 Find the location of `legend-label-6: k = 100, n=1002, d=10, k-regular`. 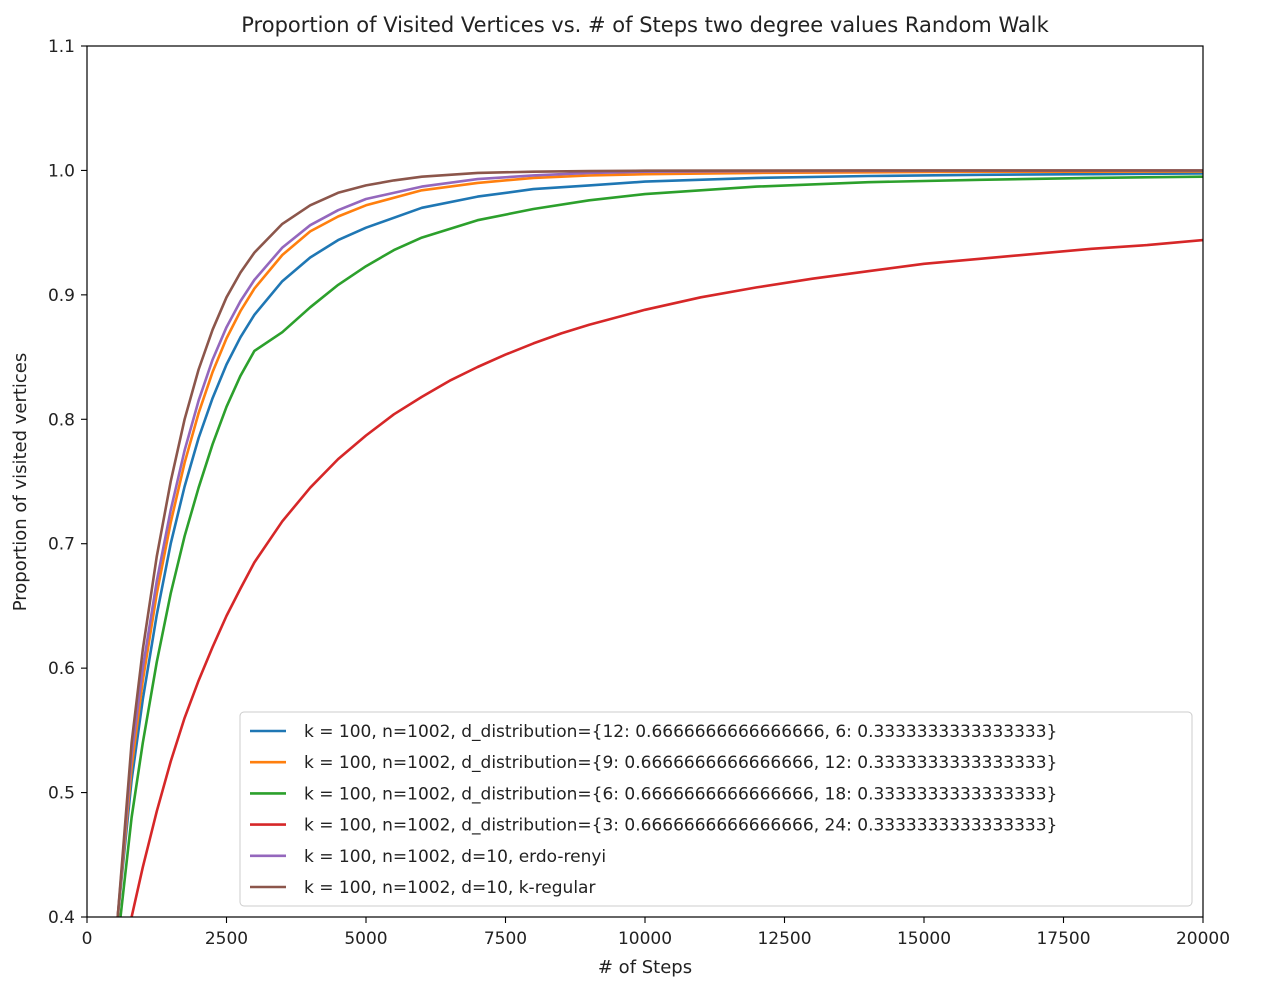

legend-label-6: k = 100, n=1002, d=10, k-regular is located at coordinates (449, 888).